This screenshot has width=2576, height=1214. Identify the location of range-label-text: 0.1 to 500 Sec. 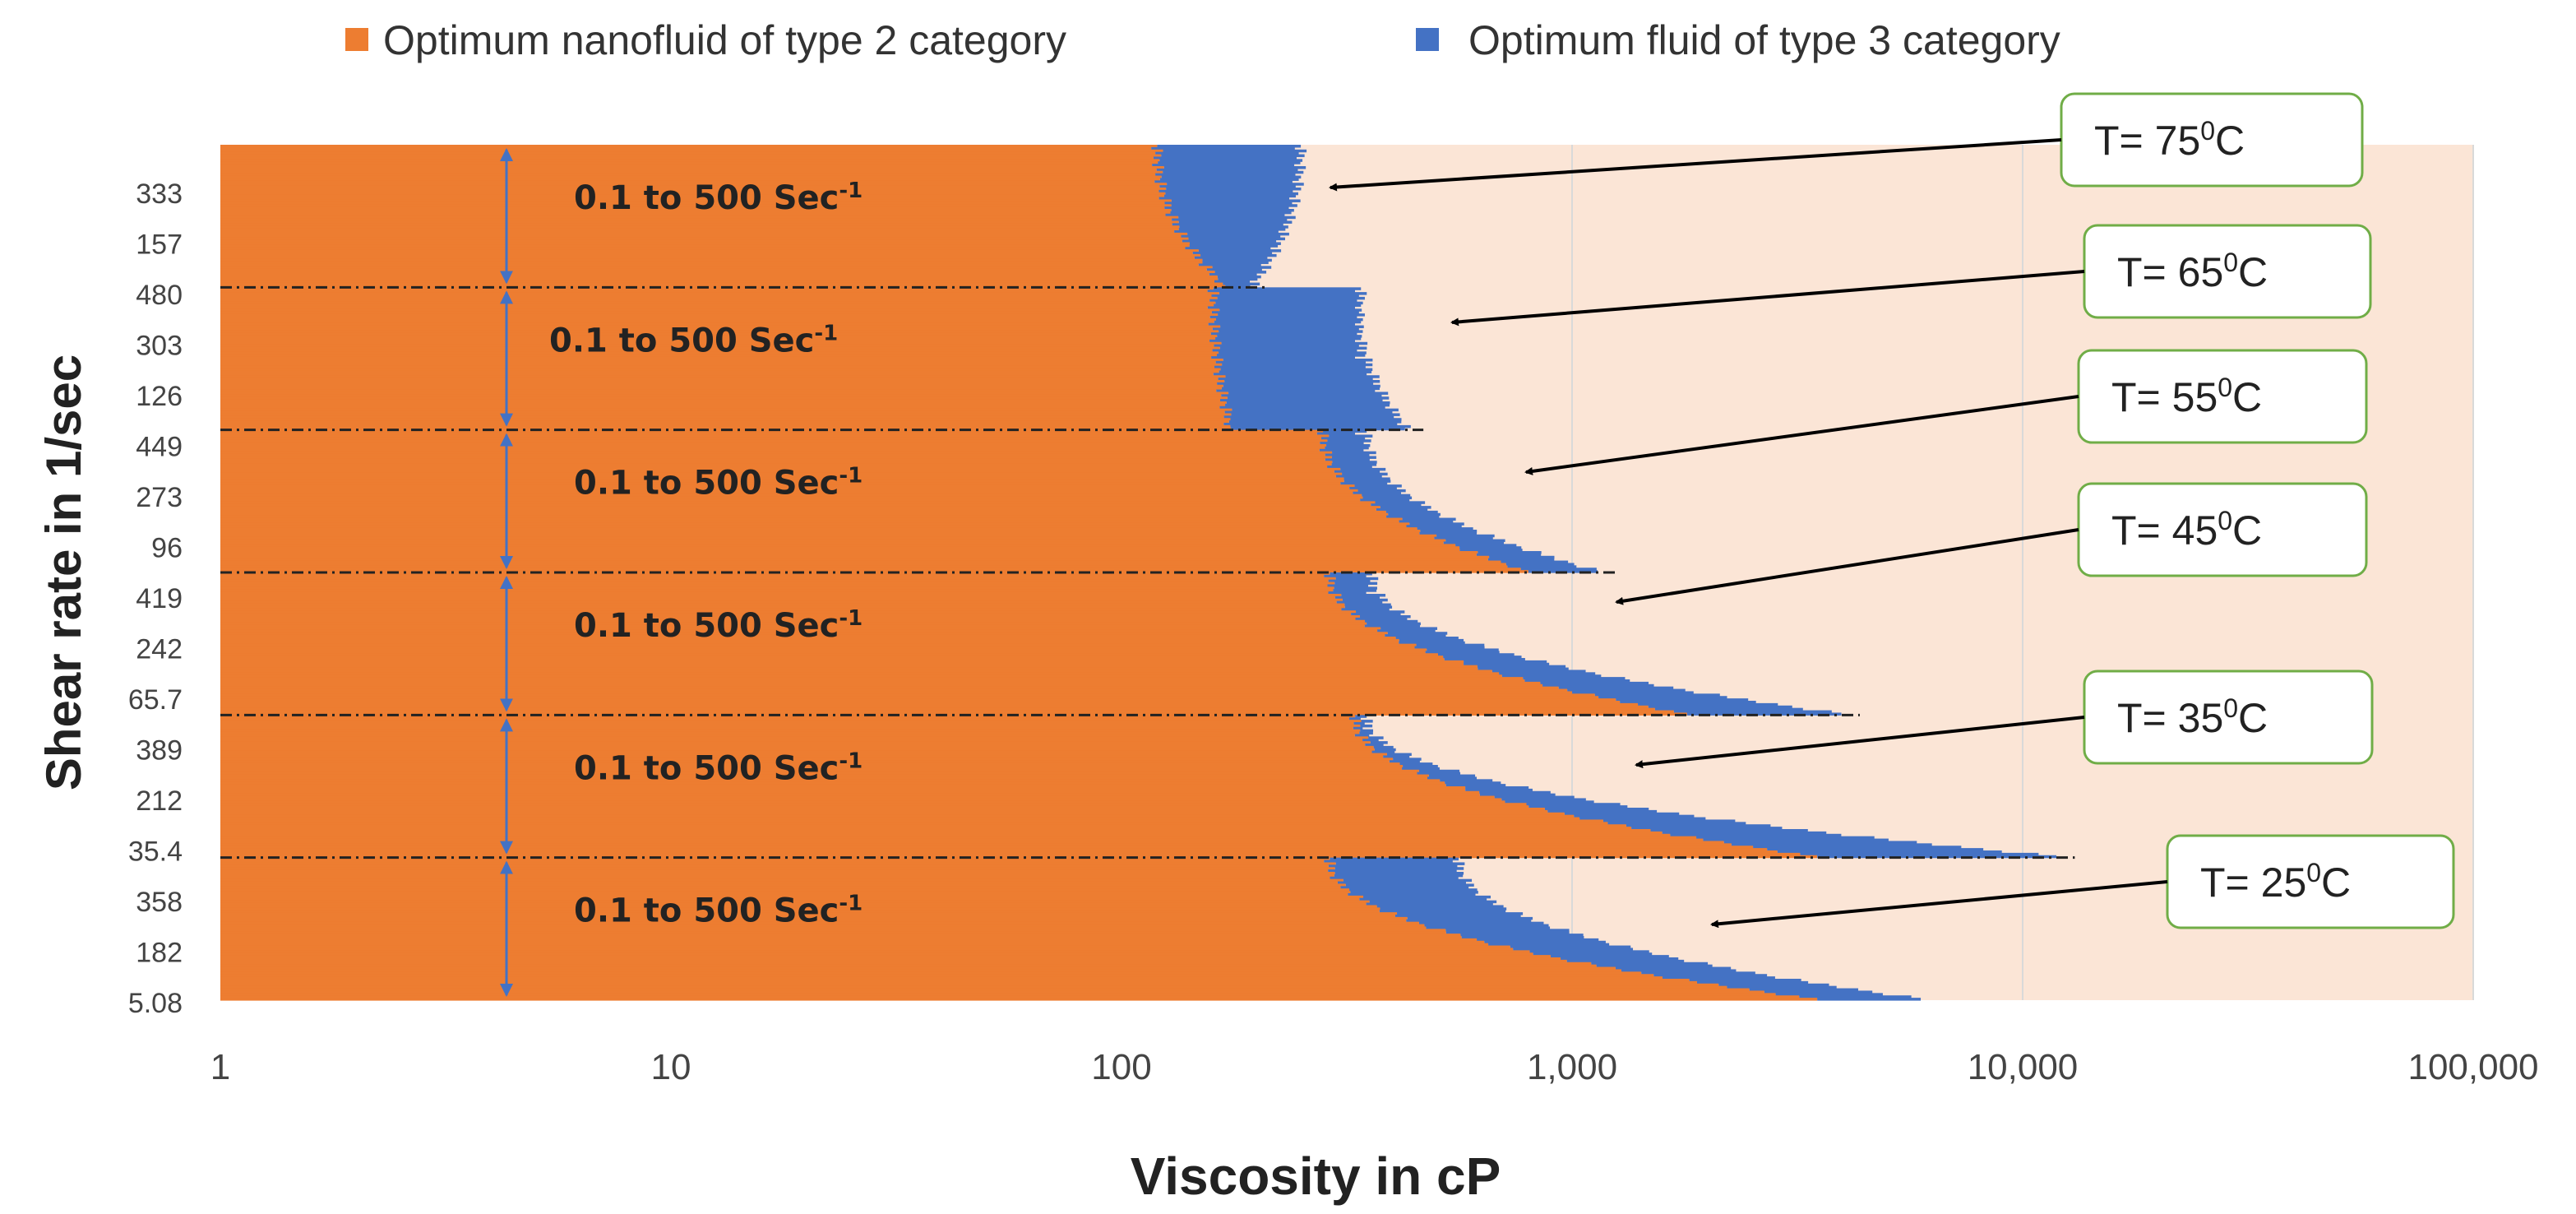
(706, 911).